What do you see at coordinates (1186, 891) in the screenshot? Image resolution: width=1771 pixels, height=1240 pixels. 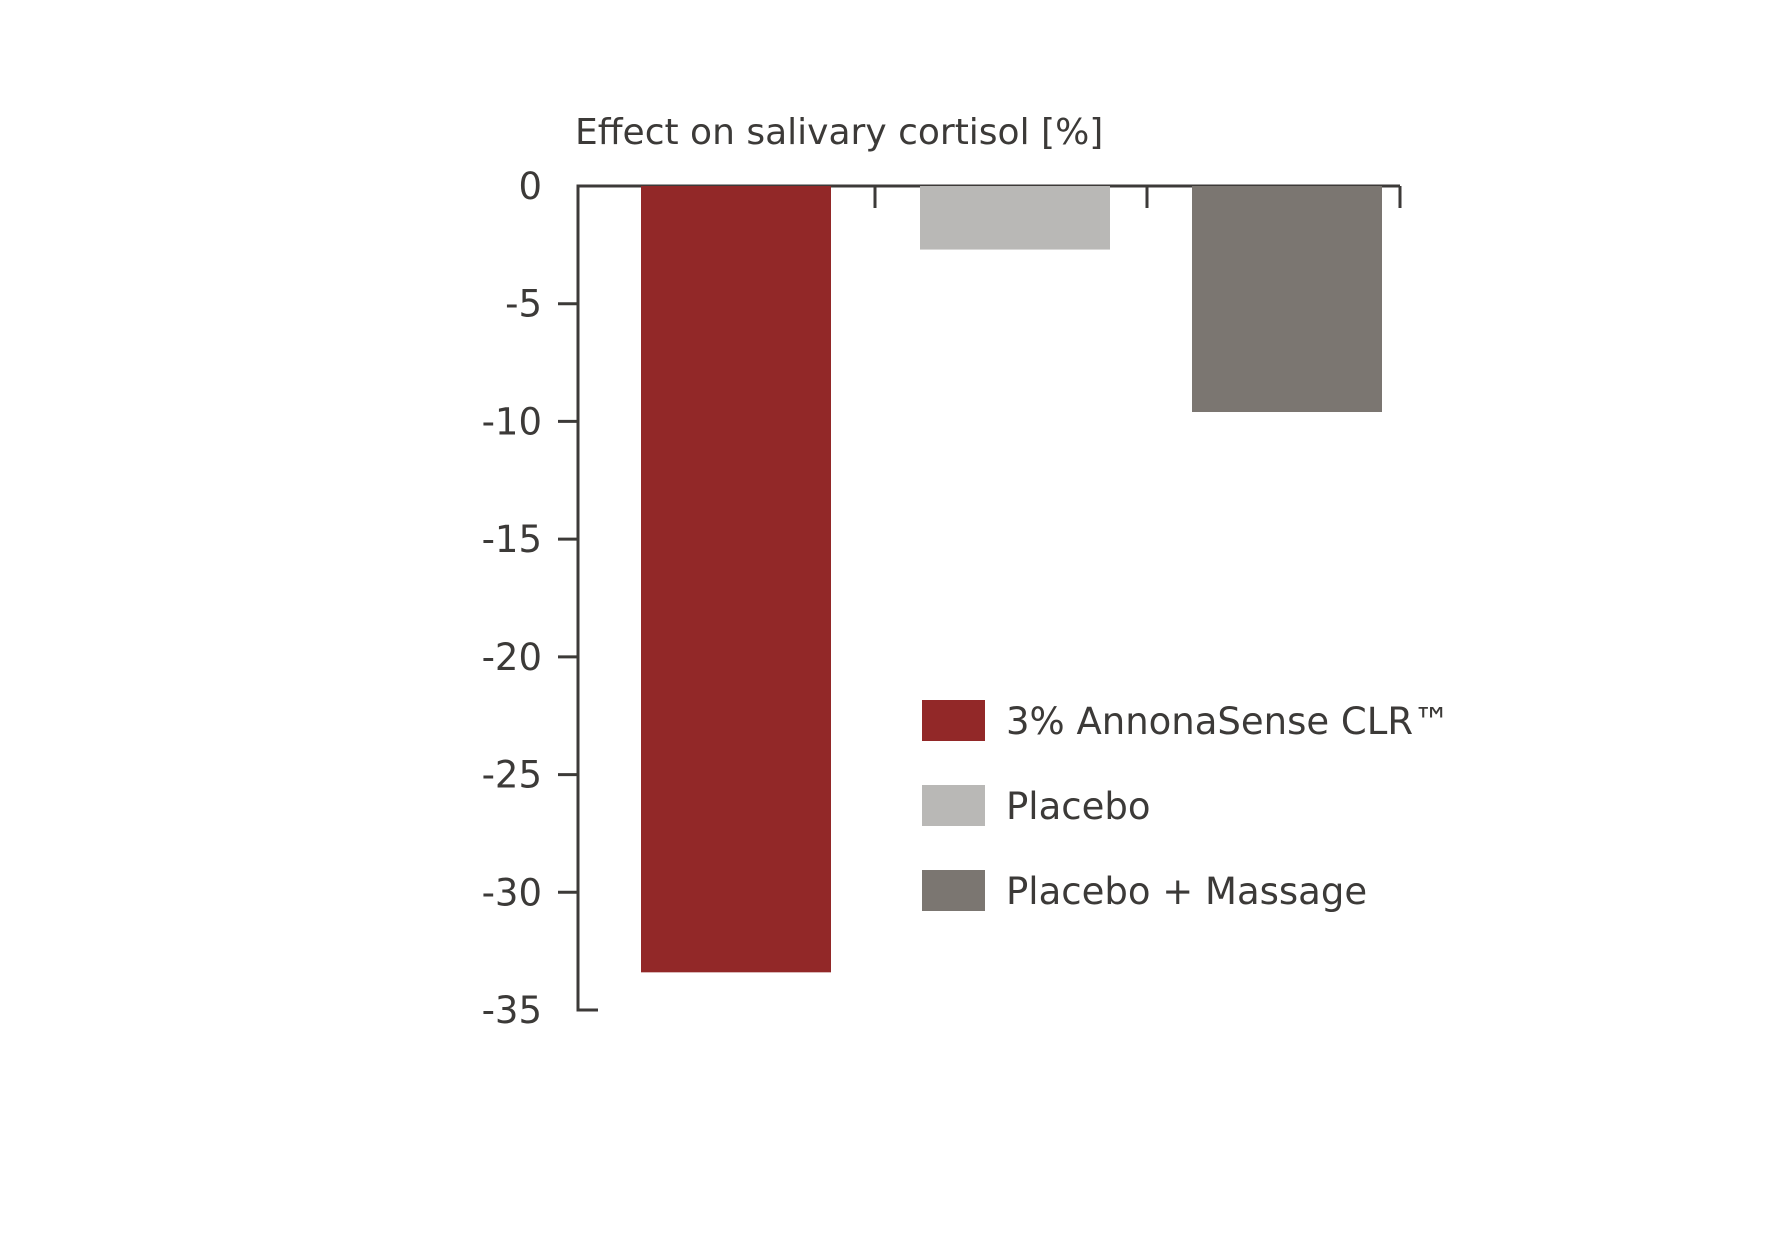 I see `legend-label: Placebo + Massage` at bounding box center [1186, 891].